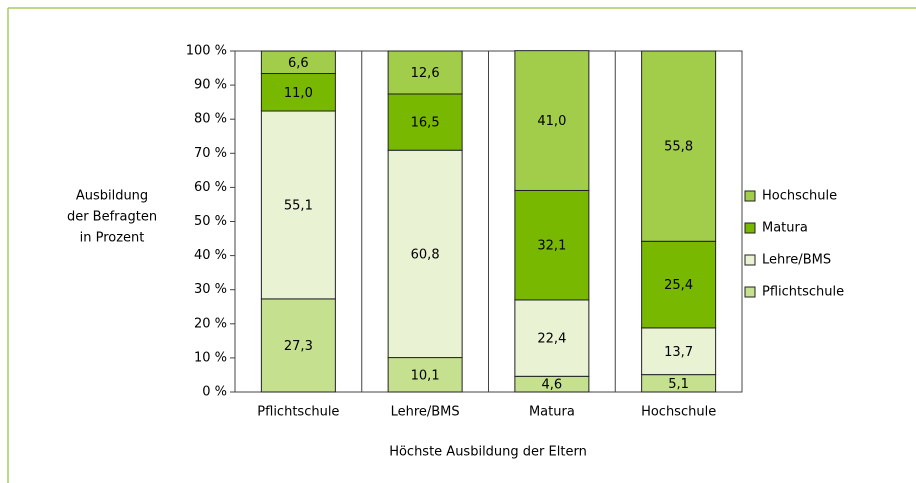 This screenshot has width=916, height=483. I want to click on data-label: 13,7, so click(678, 352).